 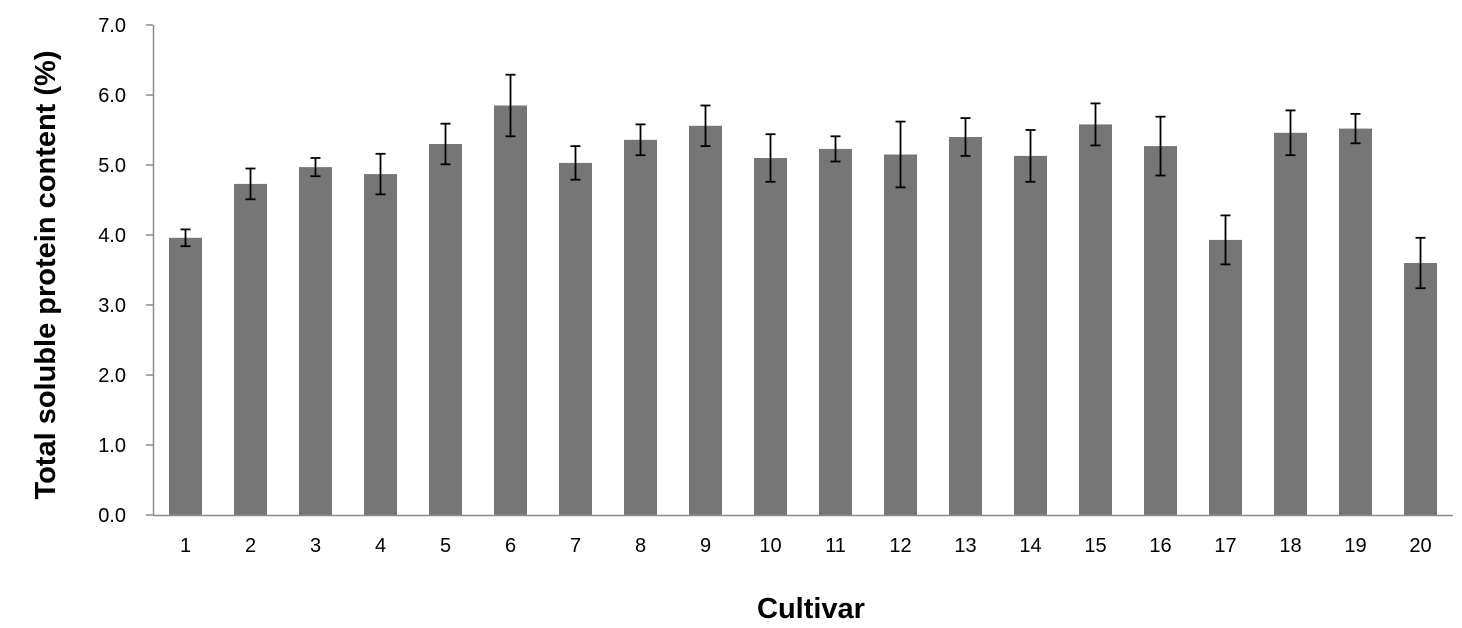 I want to click on x-tick-label: 18, so click(x=1290, y=546).